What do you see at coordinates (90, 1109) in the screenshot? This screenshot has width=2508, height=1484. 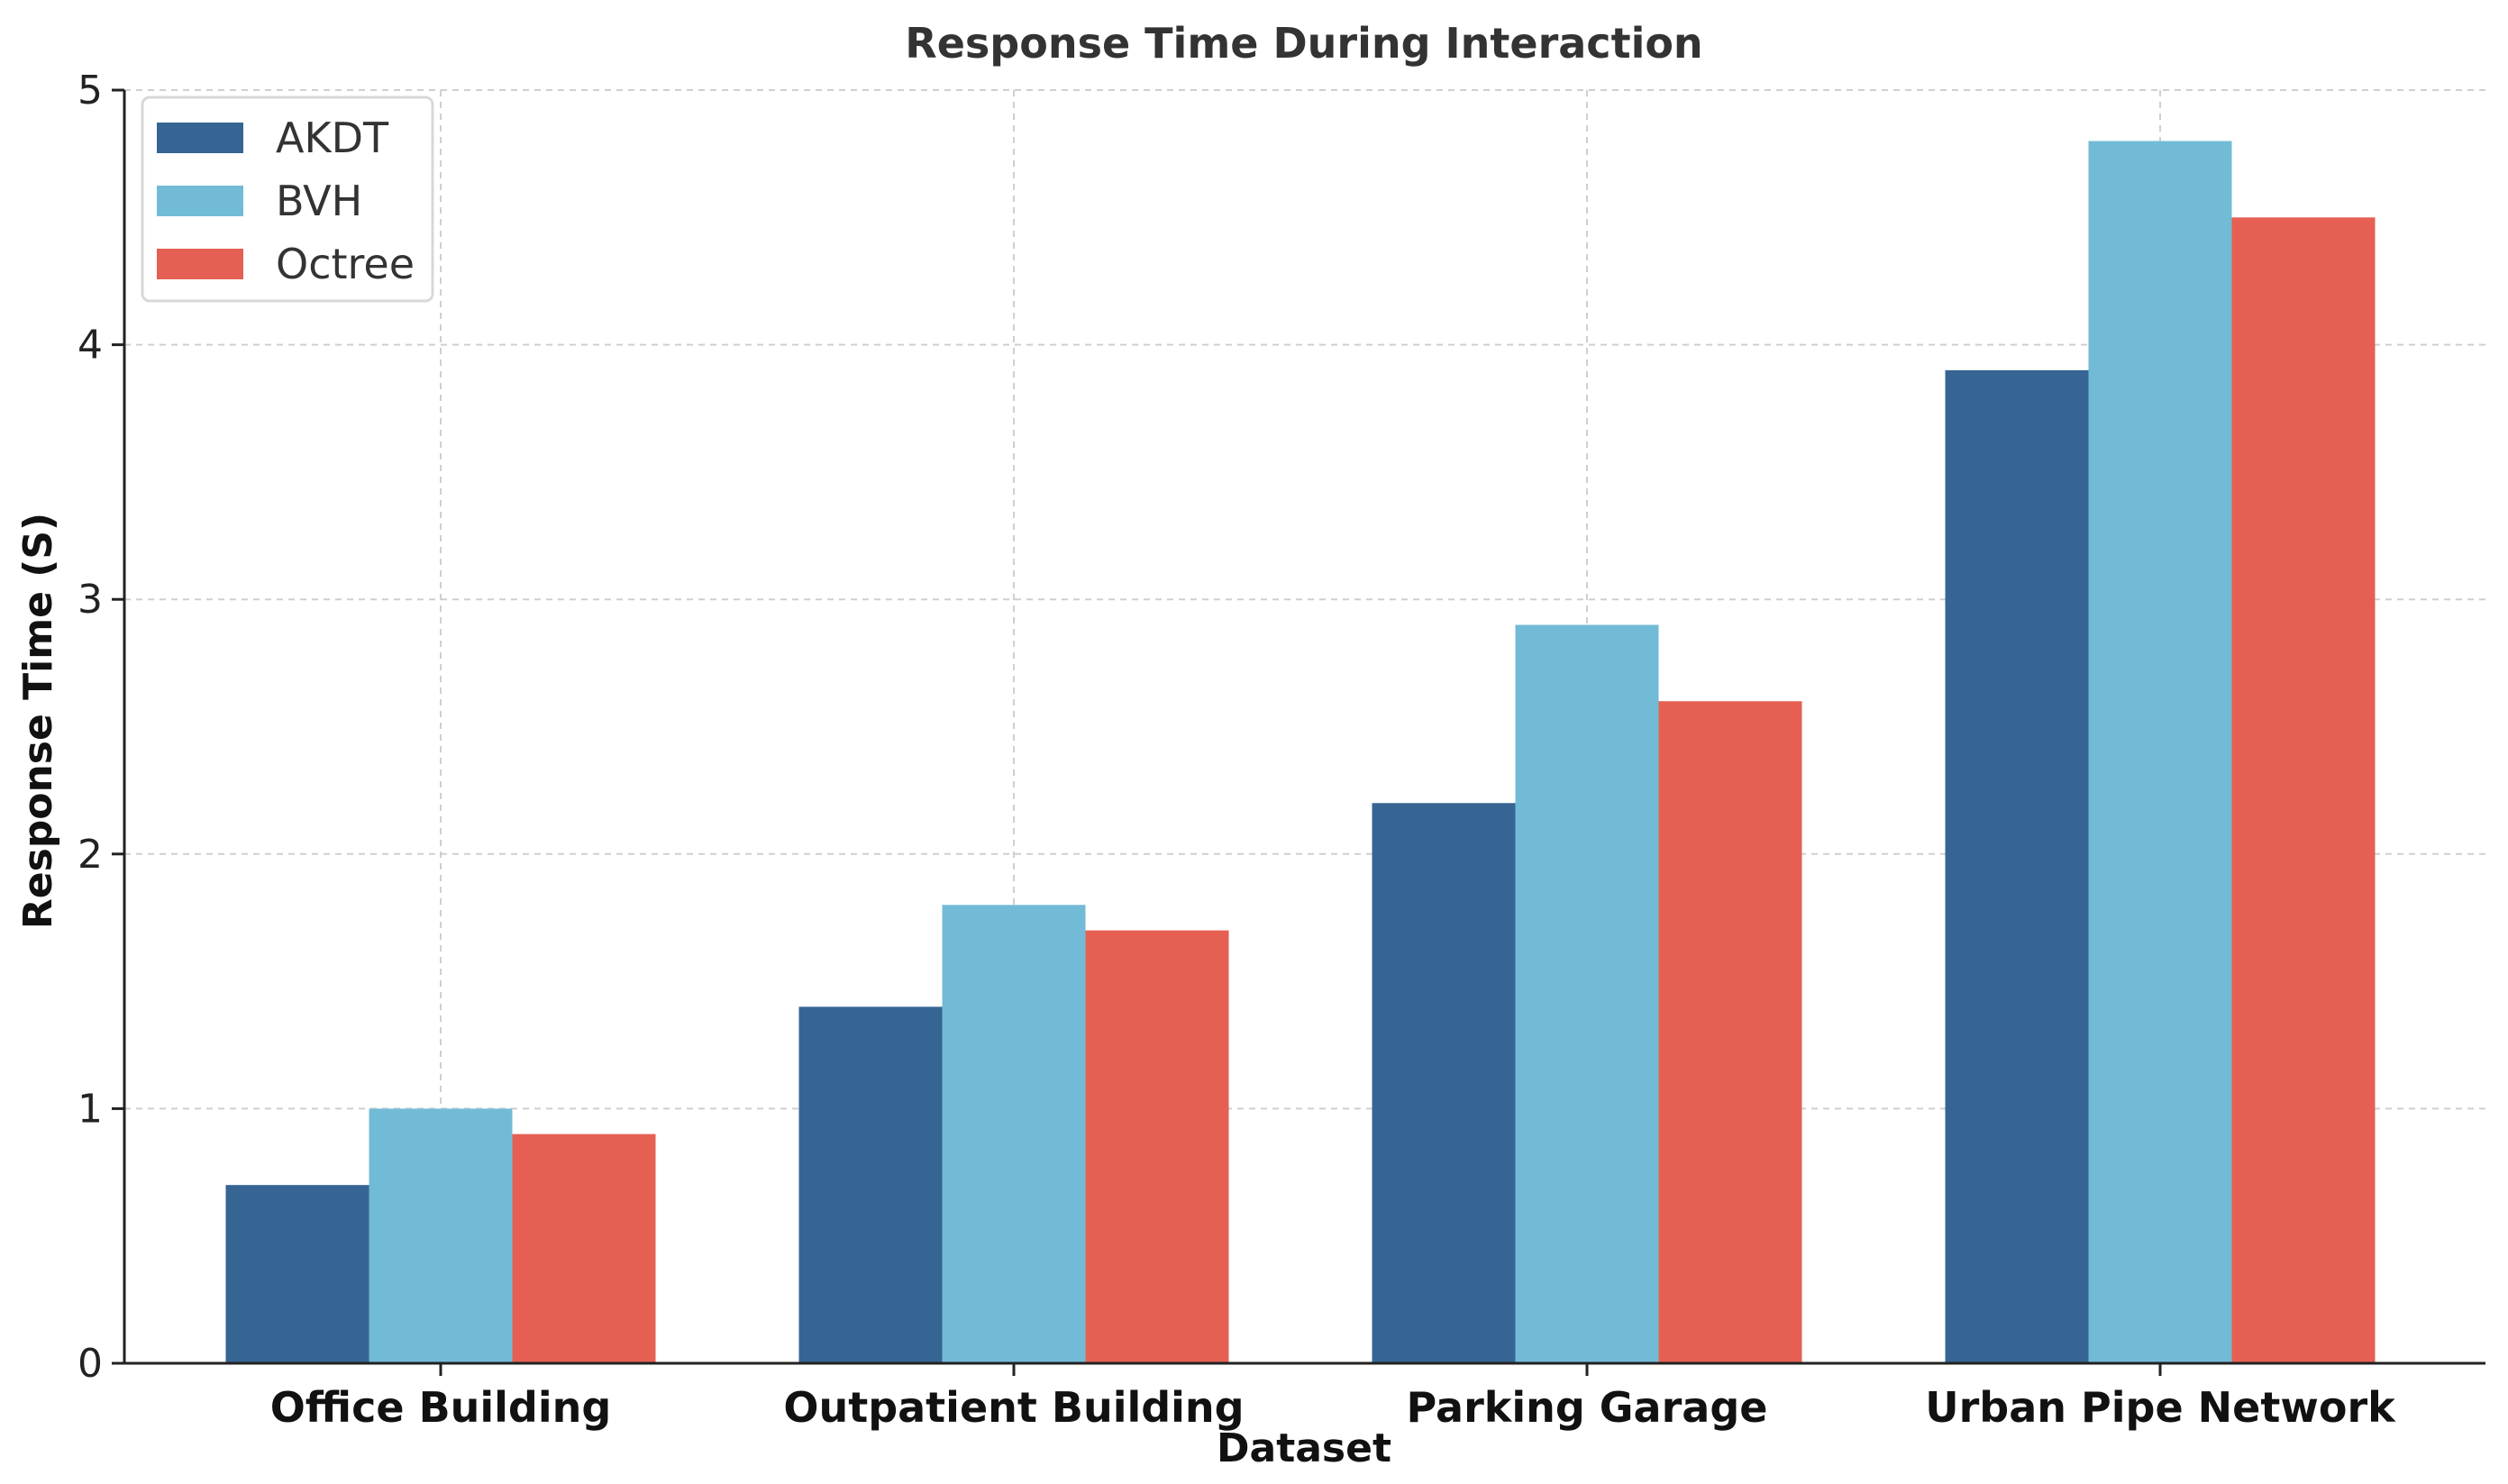 I see `y-tick-label: 1` at bounding box center [90, 1109].